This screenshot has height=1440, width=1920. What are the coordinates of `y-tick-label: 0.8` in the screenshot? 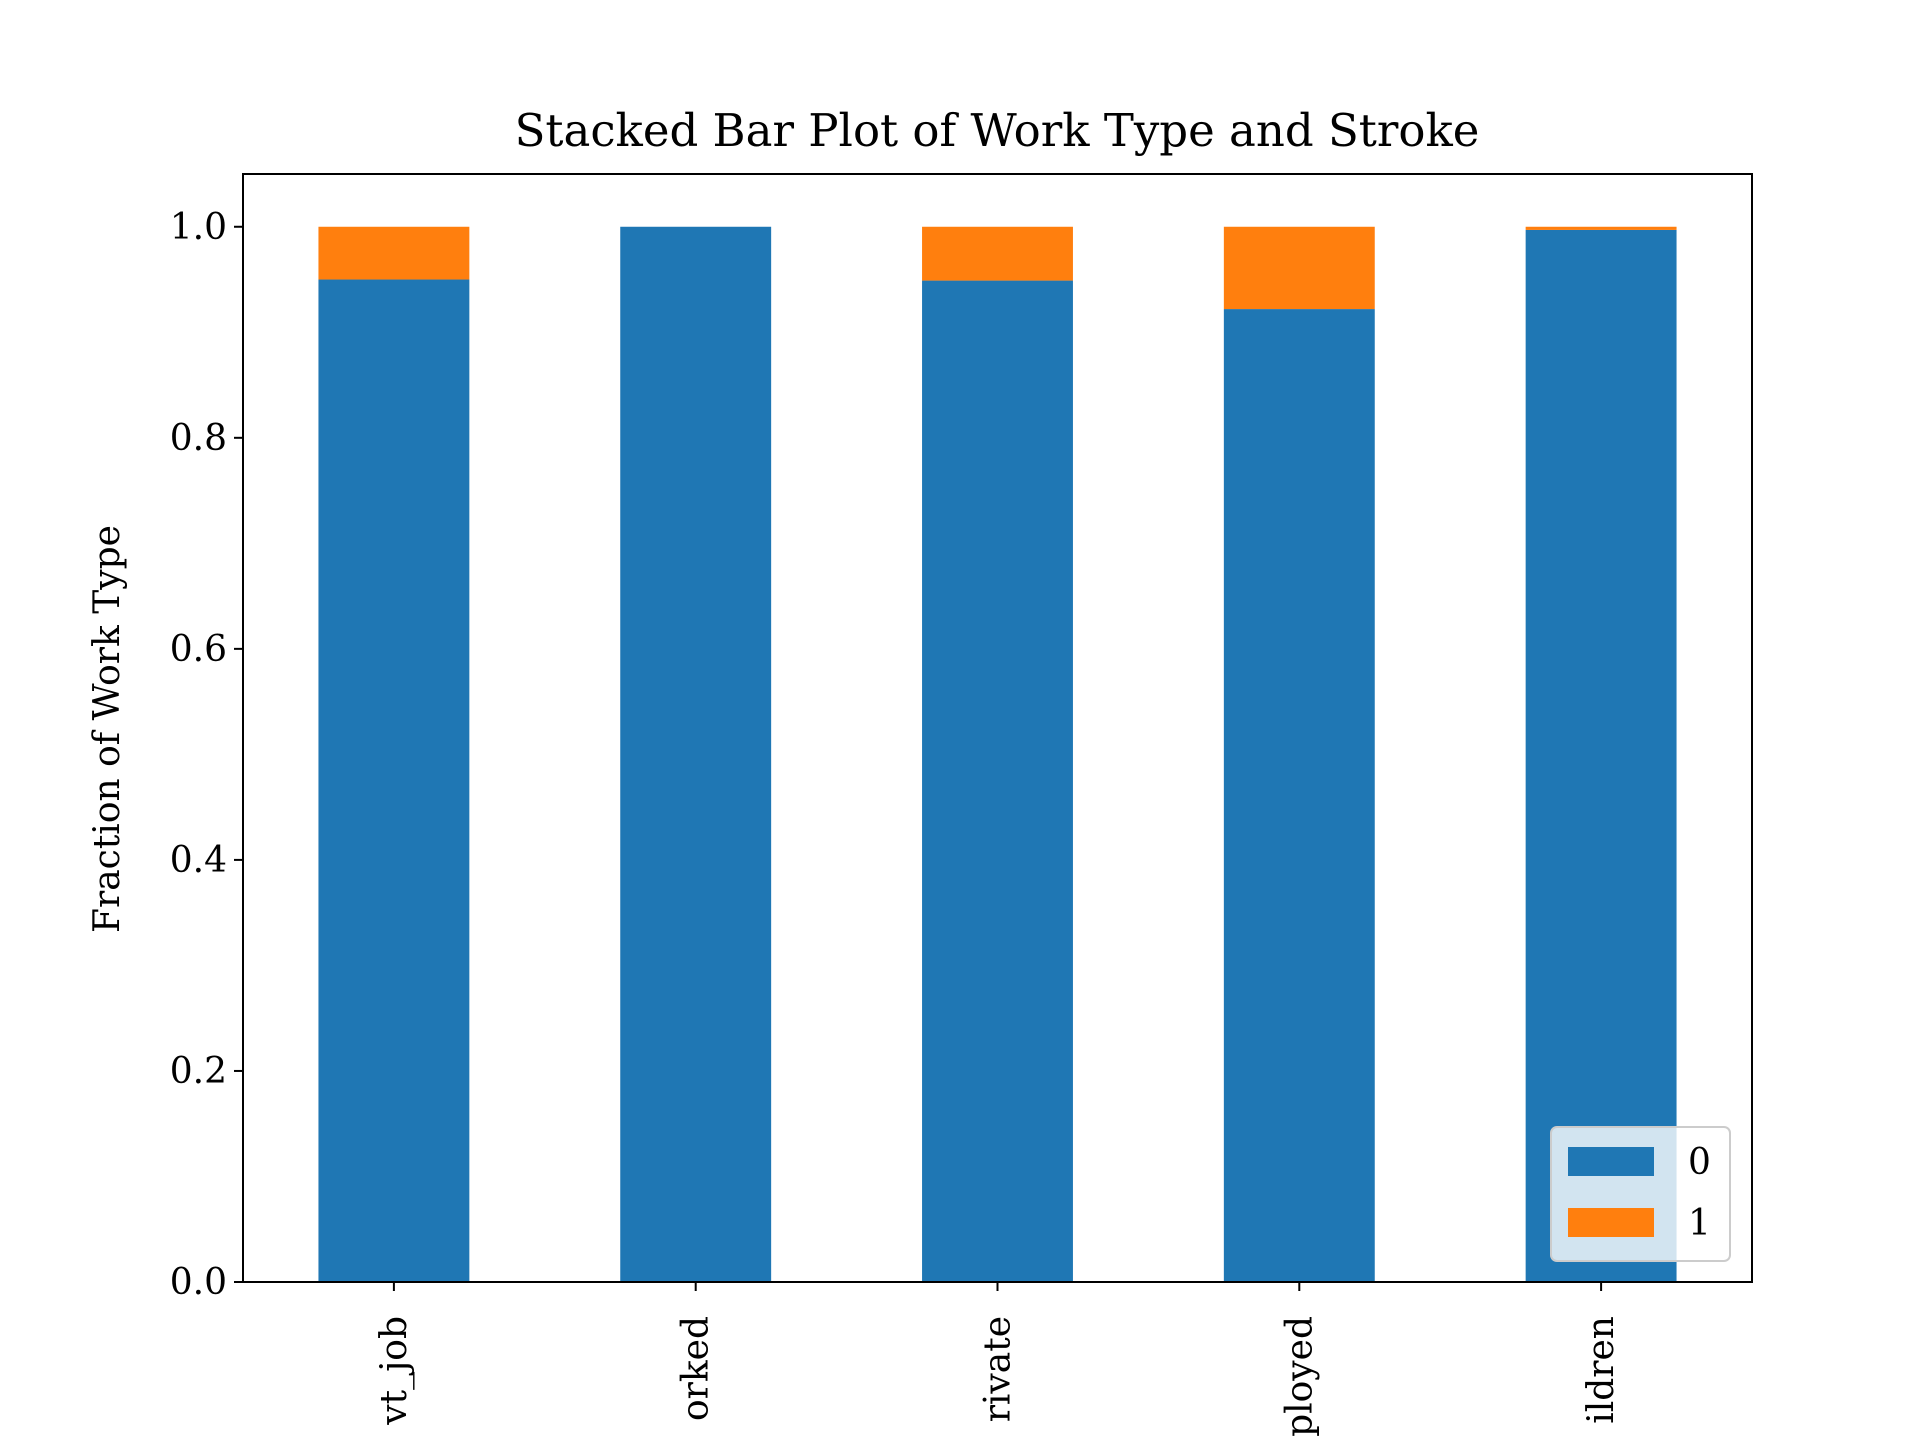 It's located at (198, 438).